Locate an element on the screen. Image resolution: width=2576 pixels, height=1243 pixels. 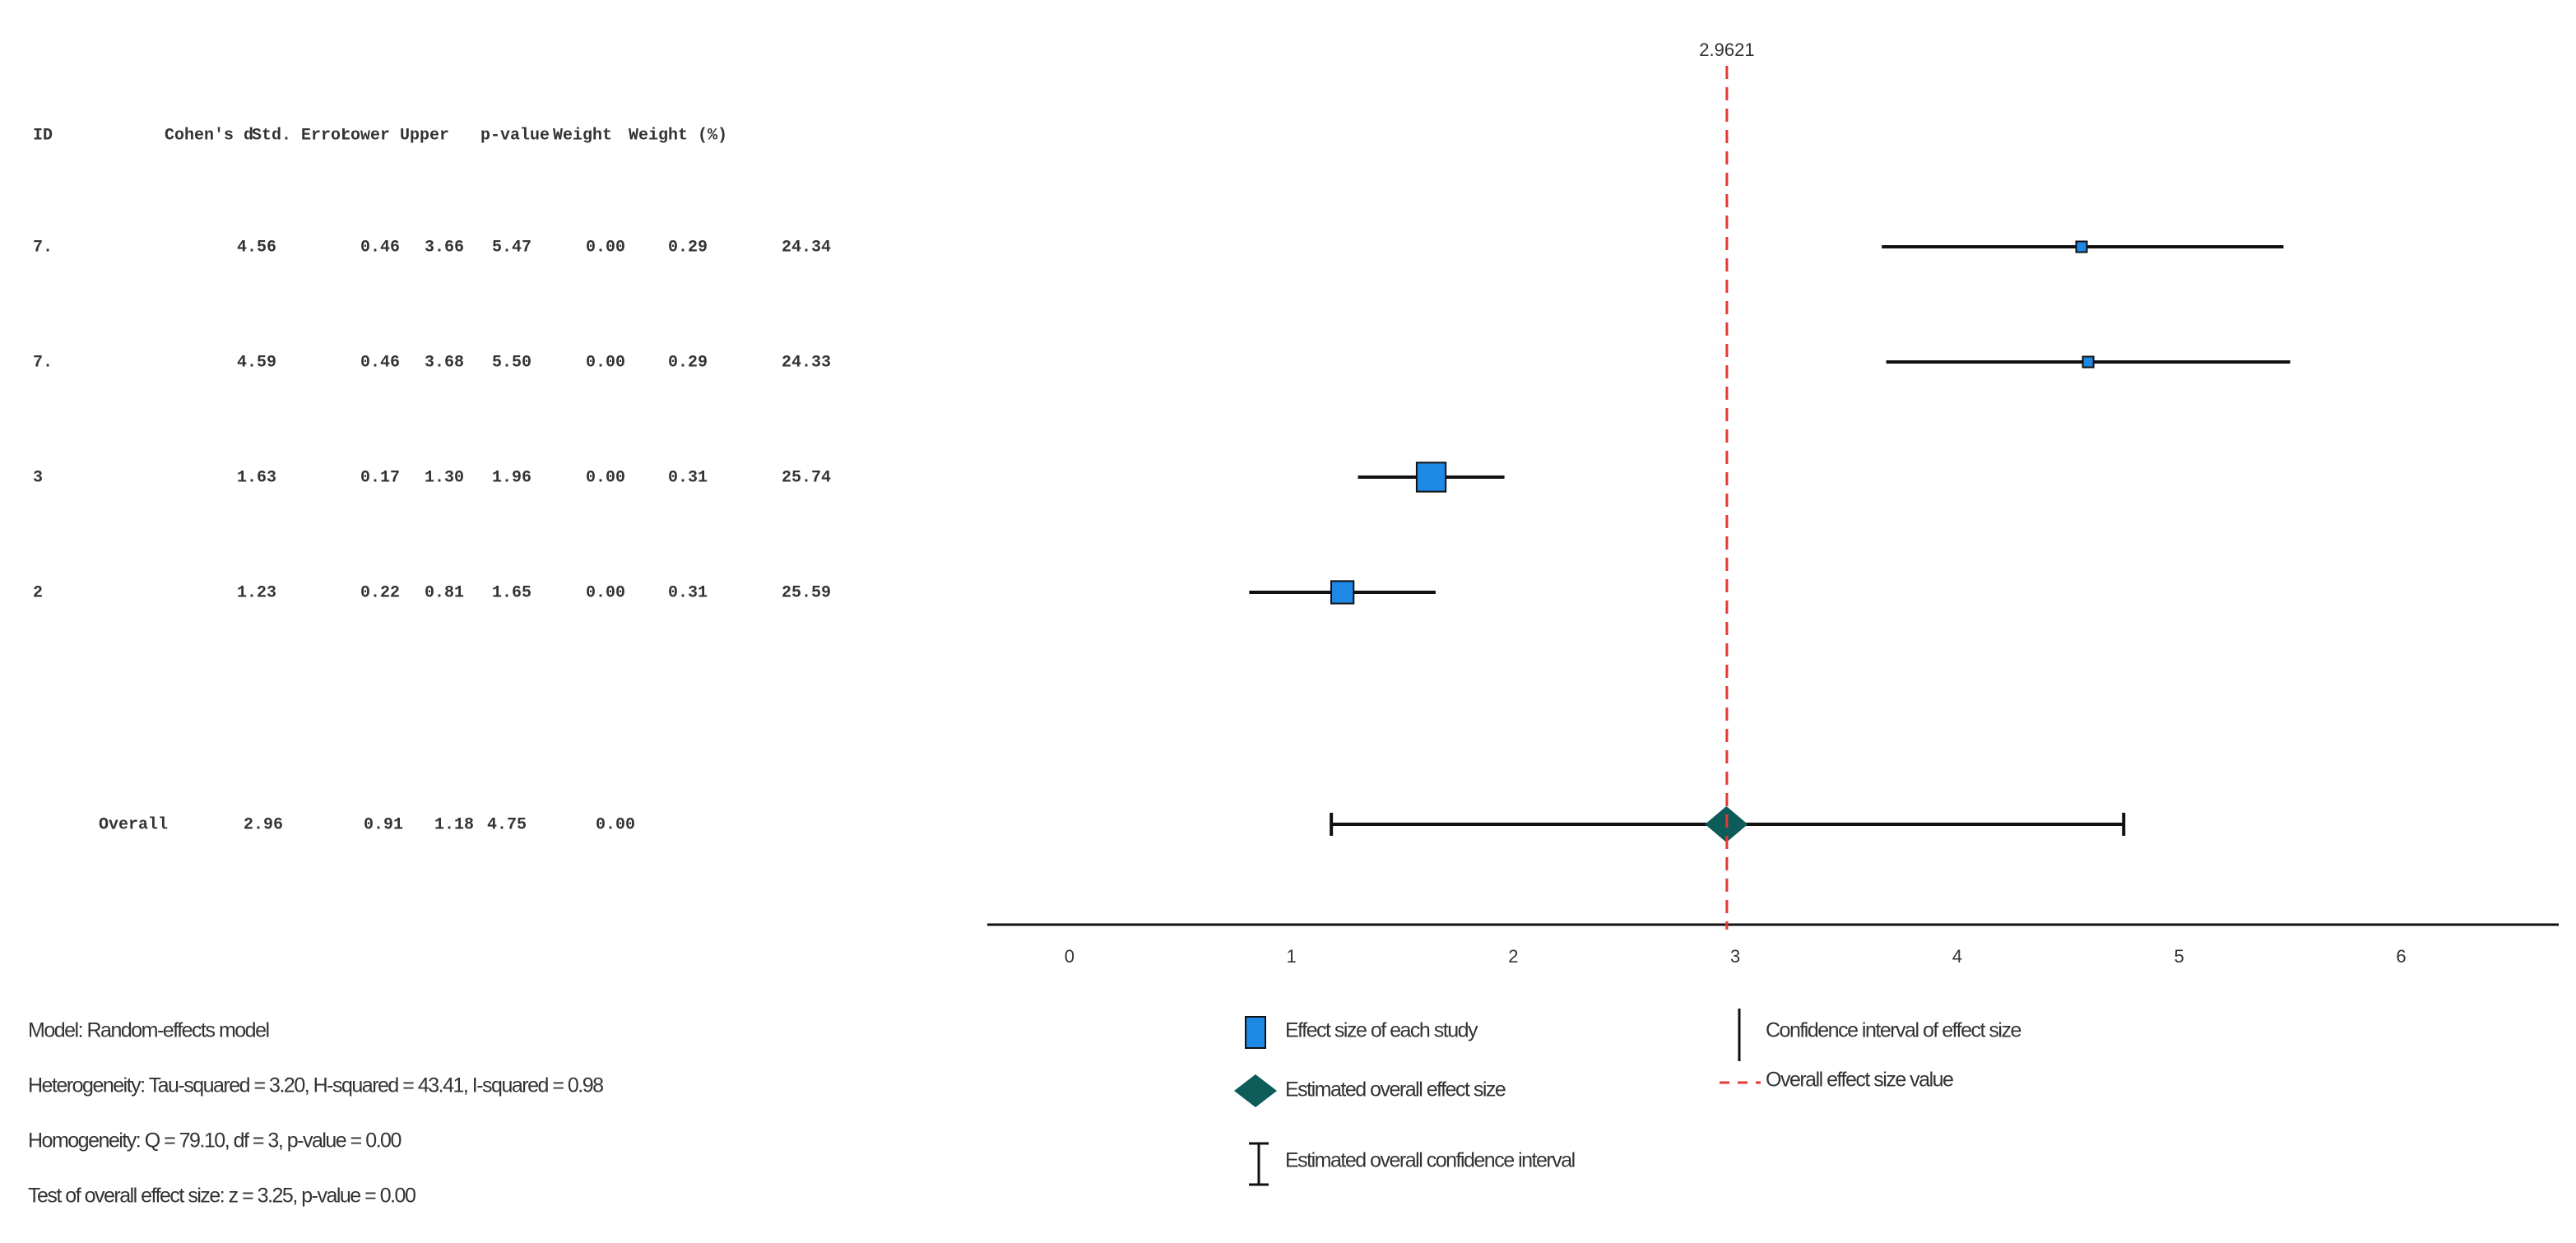
table-cell: 0.81 is located at coordinates (444, 592).